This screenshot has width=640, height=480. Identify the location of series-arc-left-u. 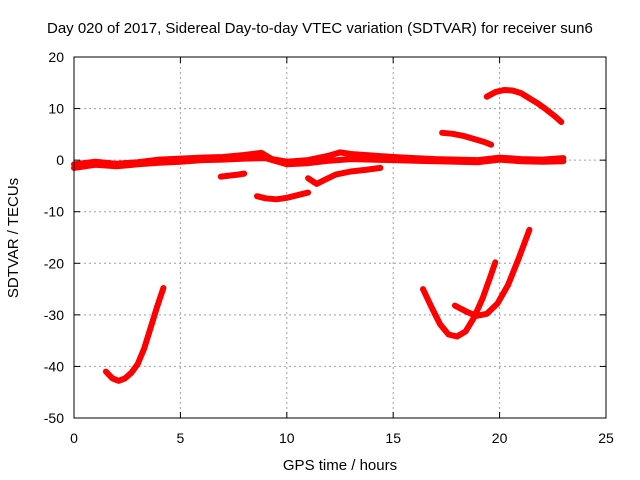
(134, 334).